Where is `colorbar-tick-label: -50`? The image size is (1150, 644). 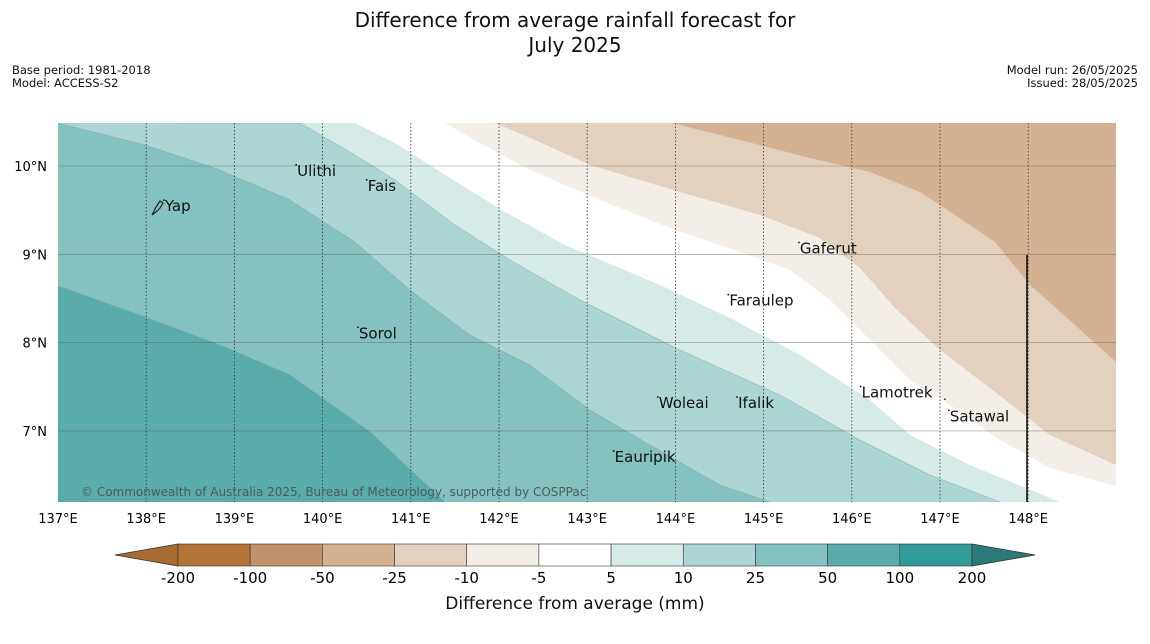 colorbar-tick-label: -50 is located at coordinates (322, 578).